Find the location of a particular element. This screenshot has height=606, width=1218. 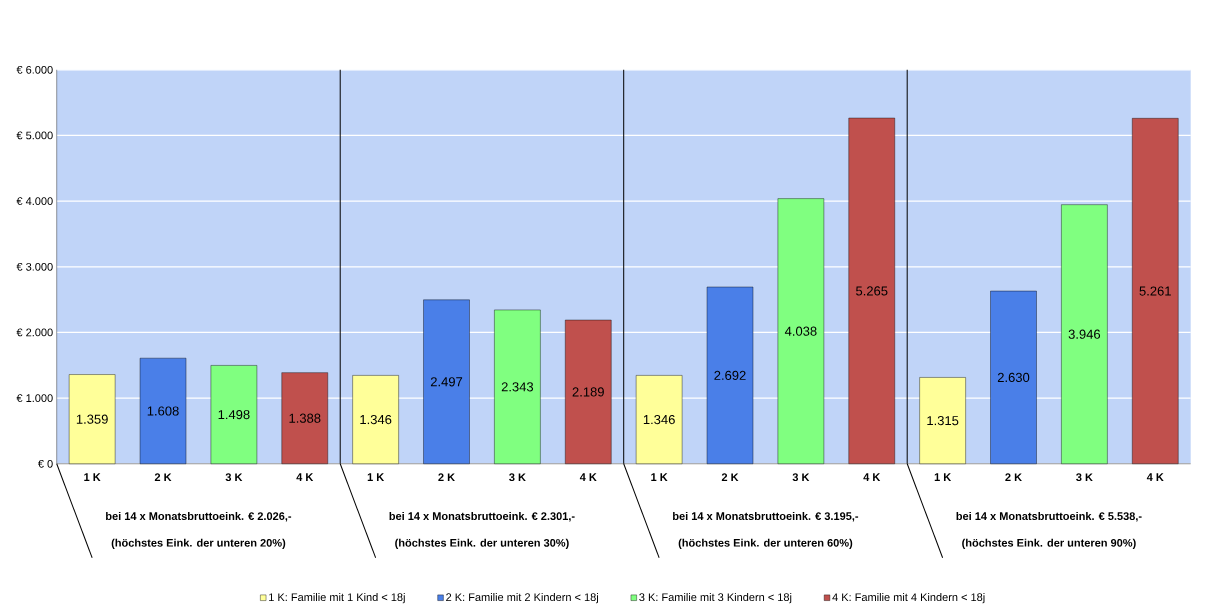

y-tick-label: € 6.000 is located at coordinates (34, 69).